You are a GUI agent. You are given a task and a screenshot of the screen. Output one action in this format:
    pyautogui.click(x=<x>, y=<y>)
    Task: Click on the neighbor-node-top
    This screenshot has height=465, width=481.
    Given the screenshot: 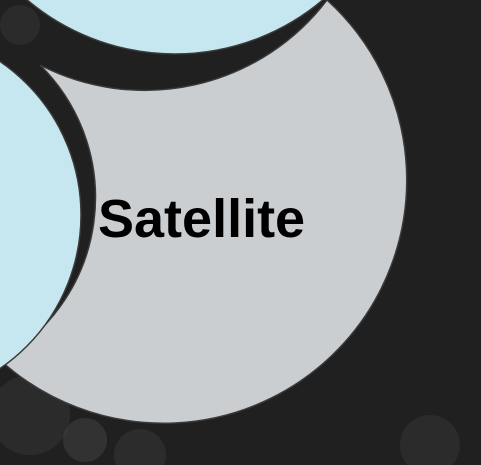 What is the action you would take?
    pyautogui.click(x=175, y=27)
    